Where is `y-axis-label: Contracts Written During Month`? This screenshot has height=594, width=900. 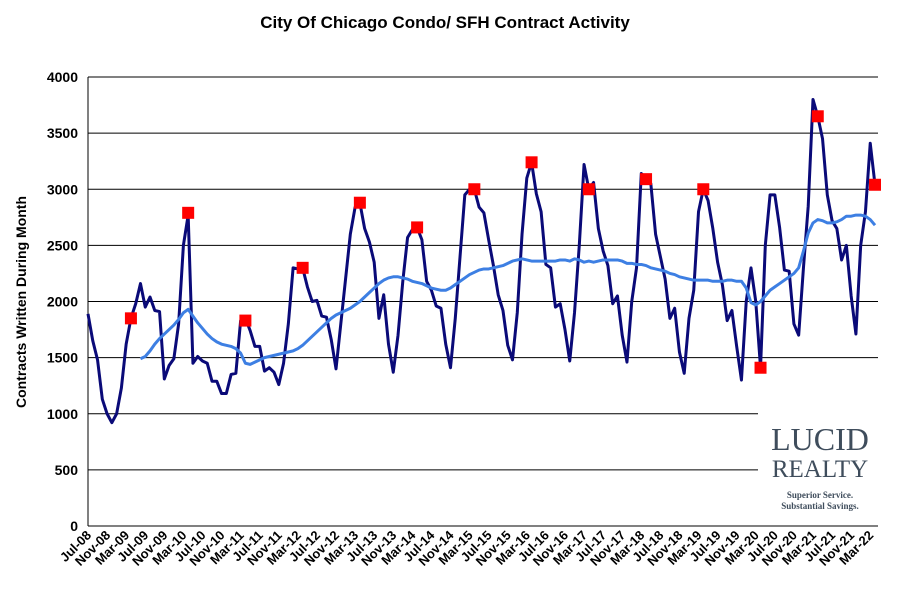 y-axis-label: Contracts Written During Month is located at coordinates (21, 302).